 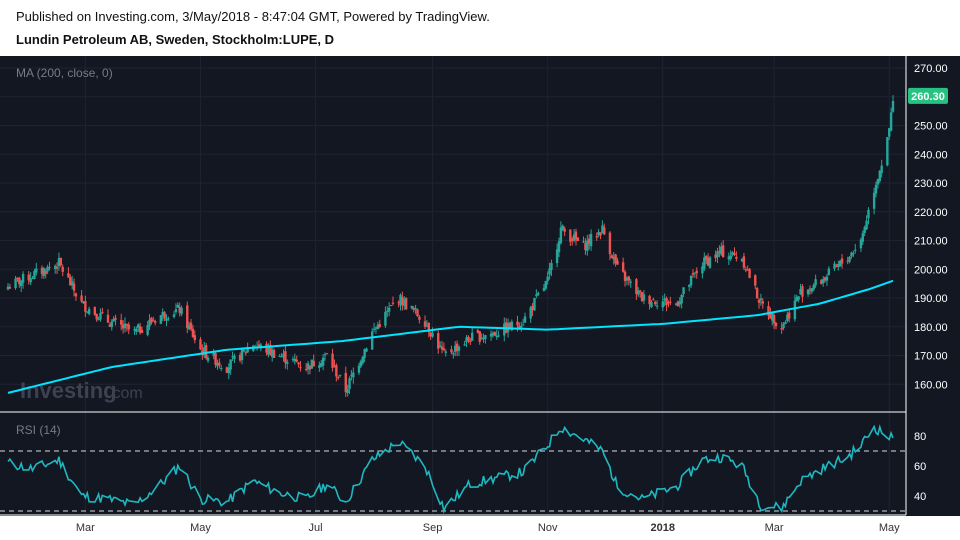 I want to click on time-tick-label: Sep, so click(x=433, y=528).